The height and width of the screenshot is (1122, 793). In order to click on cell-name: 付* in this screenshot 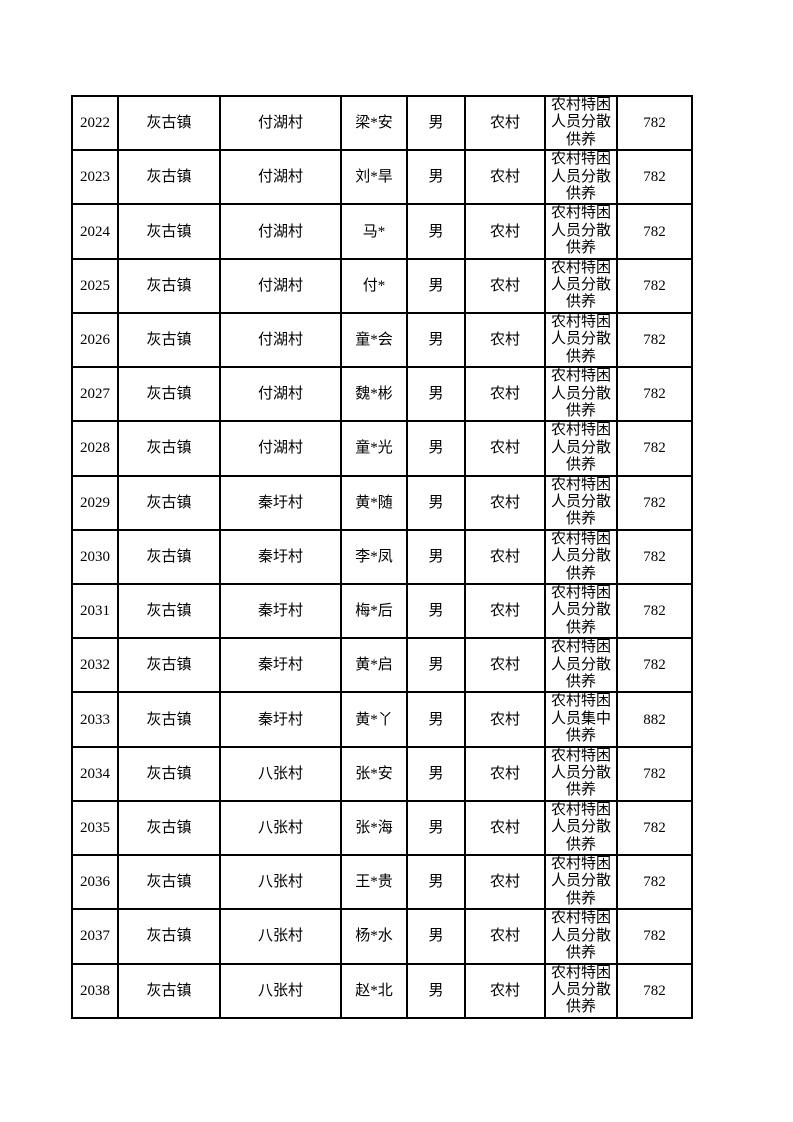, I will do `click(374, 285)`.